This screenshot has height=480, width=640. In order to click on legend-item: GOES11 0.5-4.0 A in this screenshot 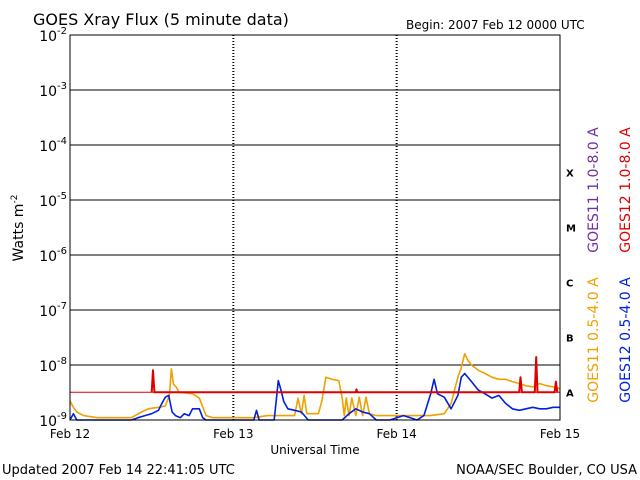, I will do `click(594, 340)`.